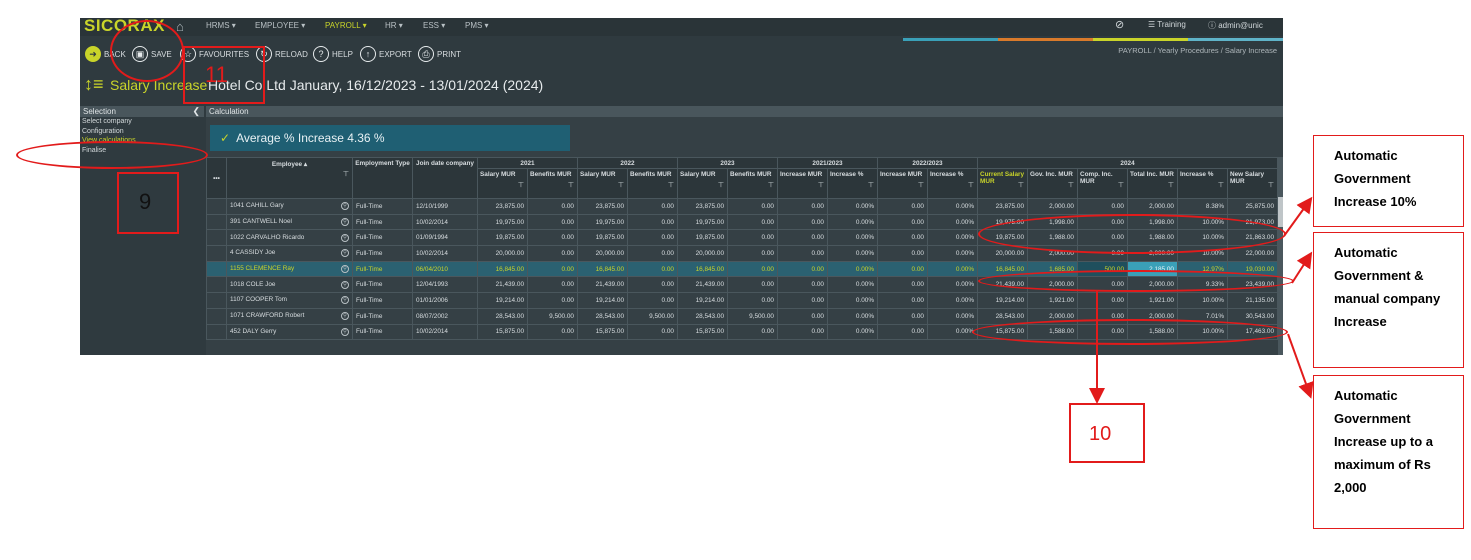 This screenshot has height=560, width=1471. I want to click on user-menu: ⓘ admin@unic, so click(1235, 25).